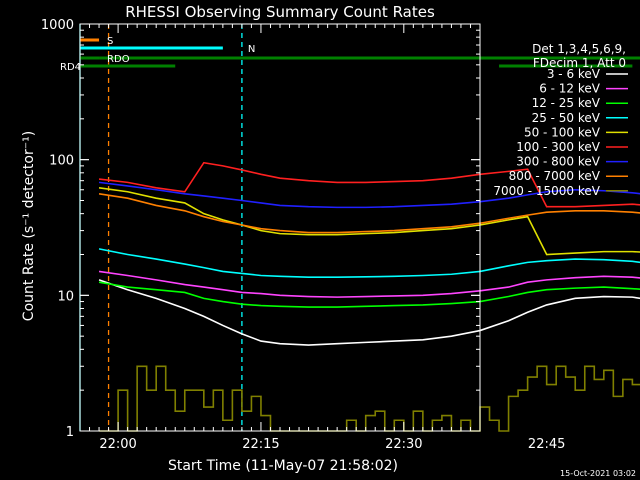 Image resolution: width=640 pixels, height=480 pixels. Describe the element at coordinates (562, 132) in the screenshot. I see `legend-entry-50-100-kev: 50 - 100 keV` at that location.